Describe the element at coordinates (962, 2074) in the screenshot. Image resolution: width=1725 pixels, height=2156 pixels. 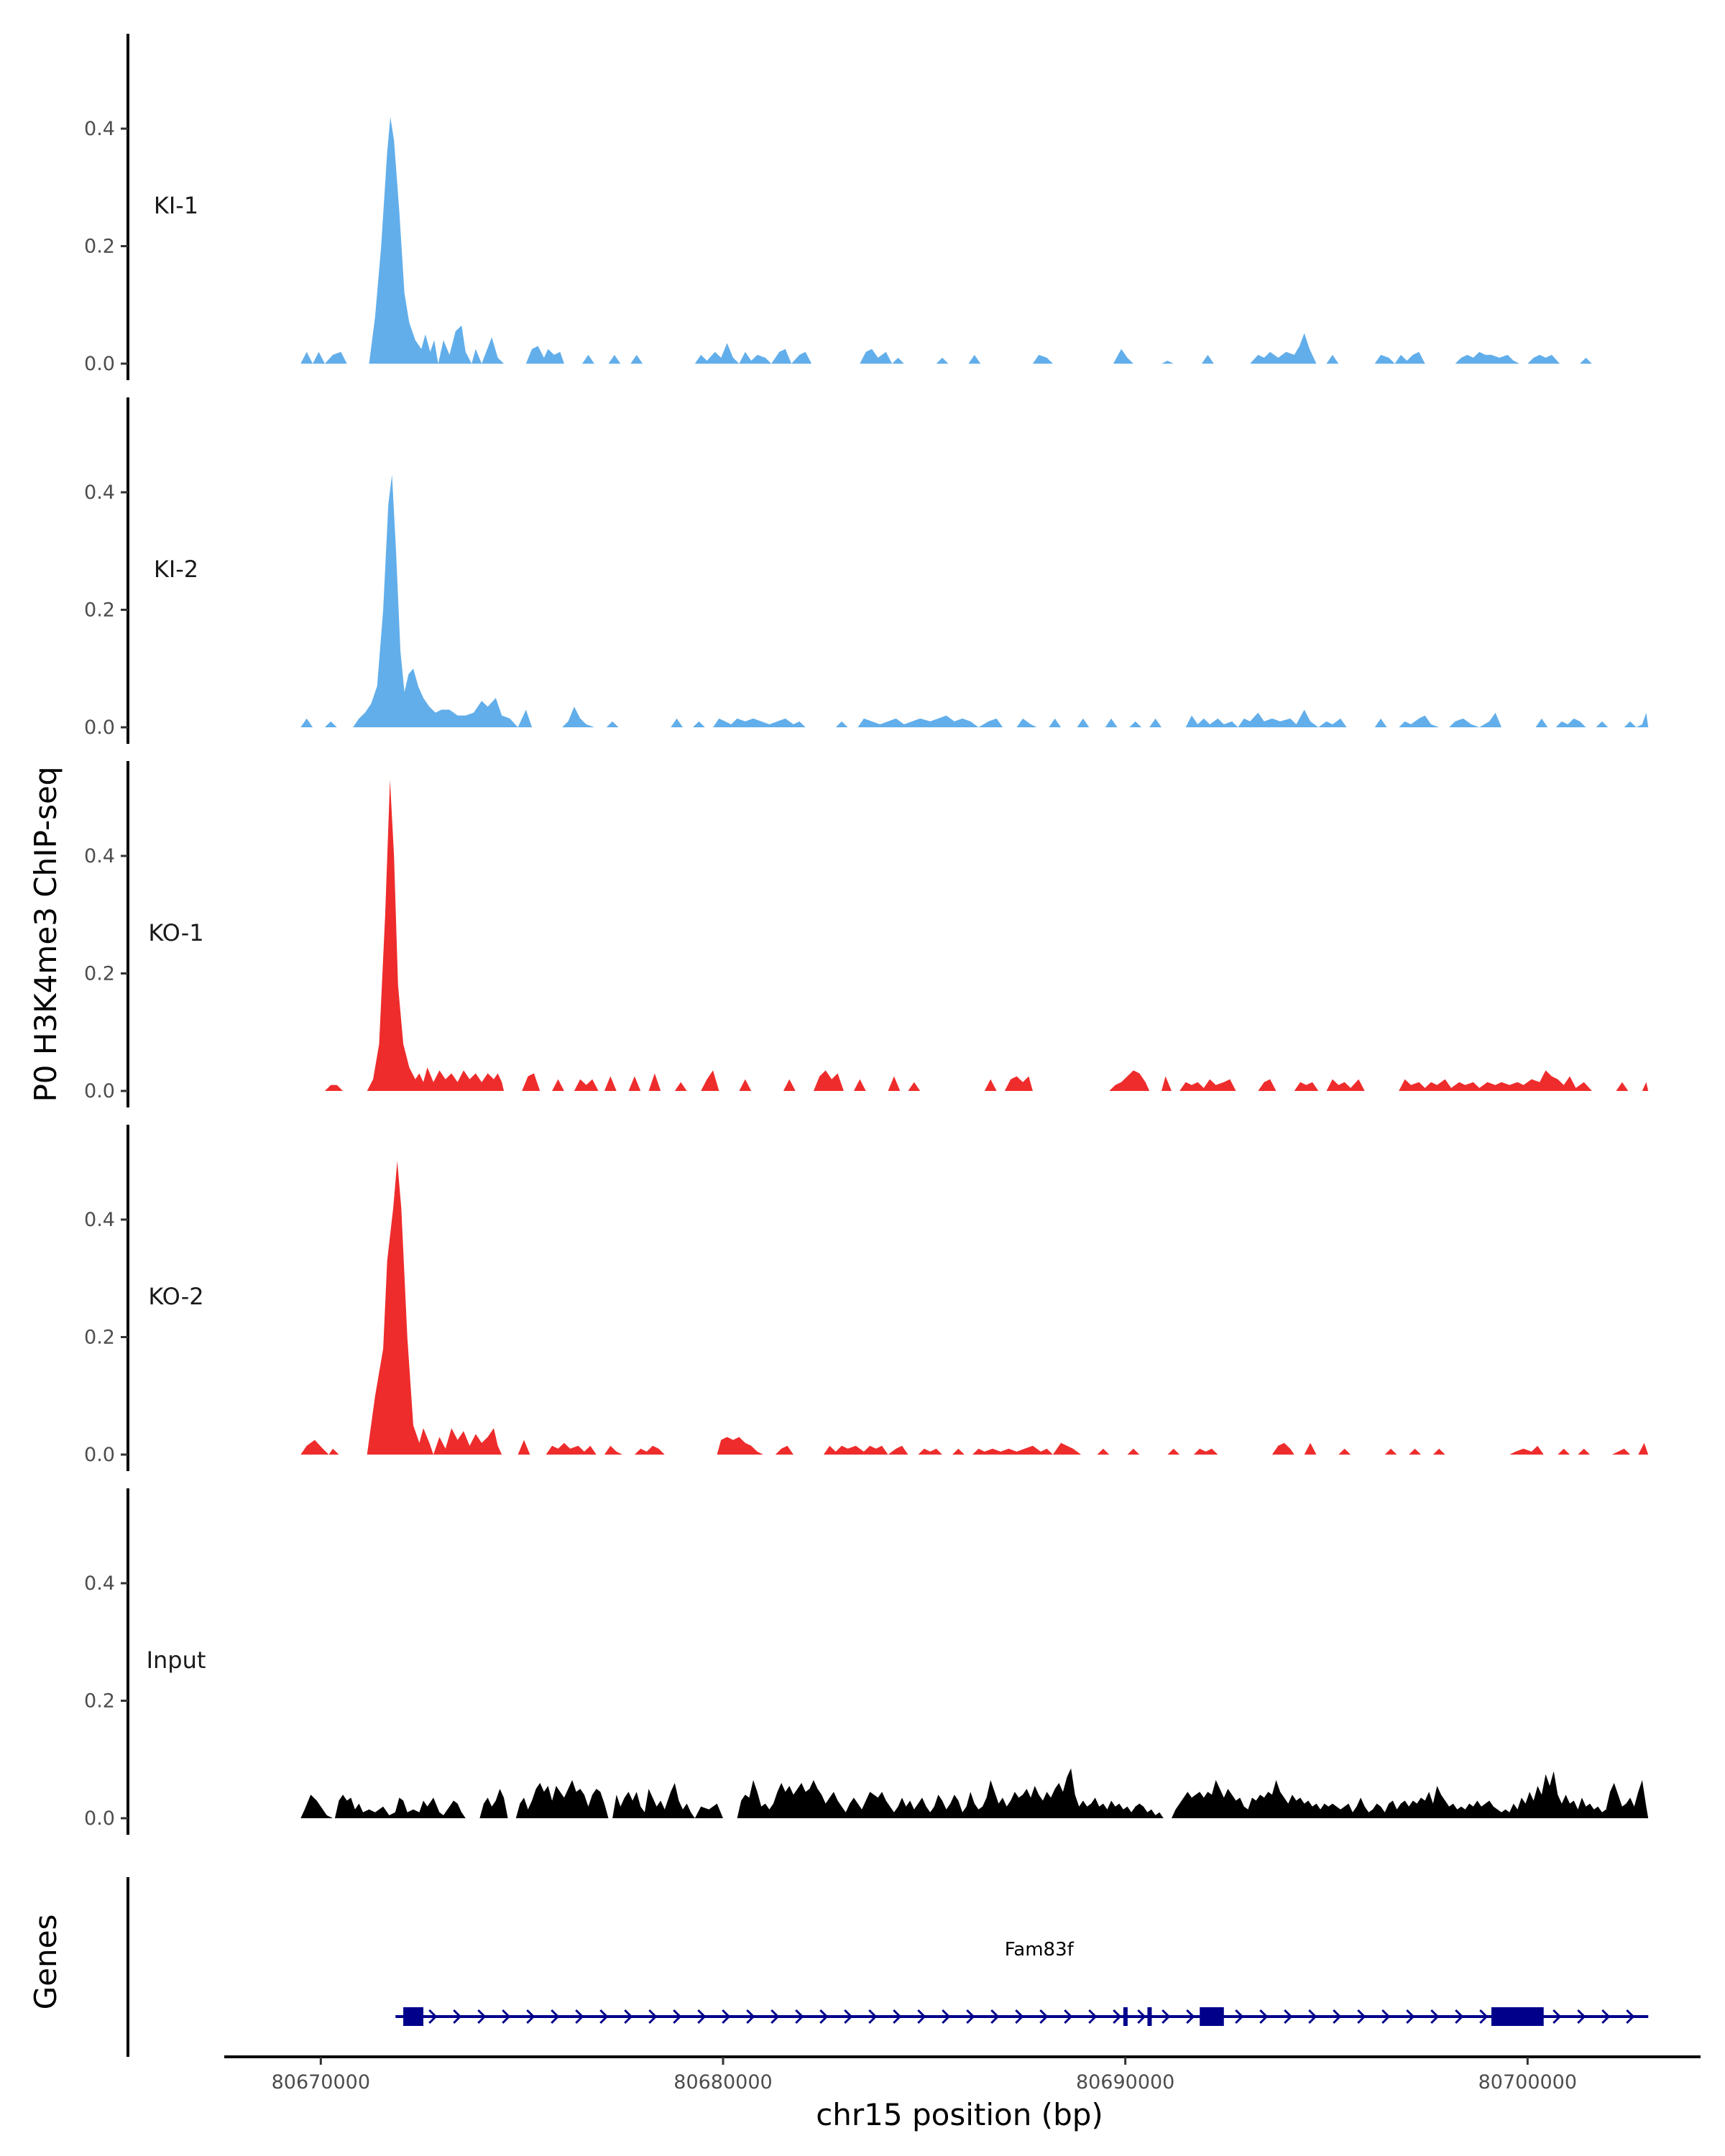
I see `x-axis: 80670000 80680000 80690000 80700000` at that location.